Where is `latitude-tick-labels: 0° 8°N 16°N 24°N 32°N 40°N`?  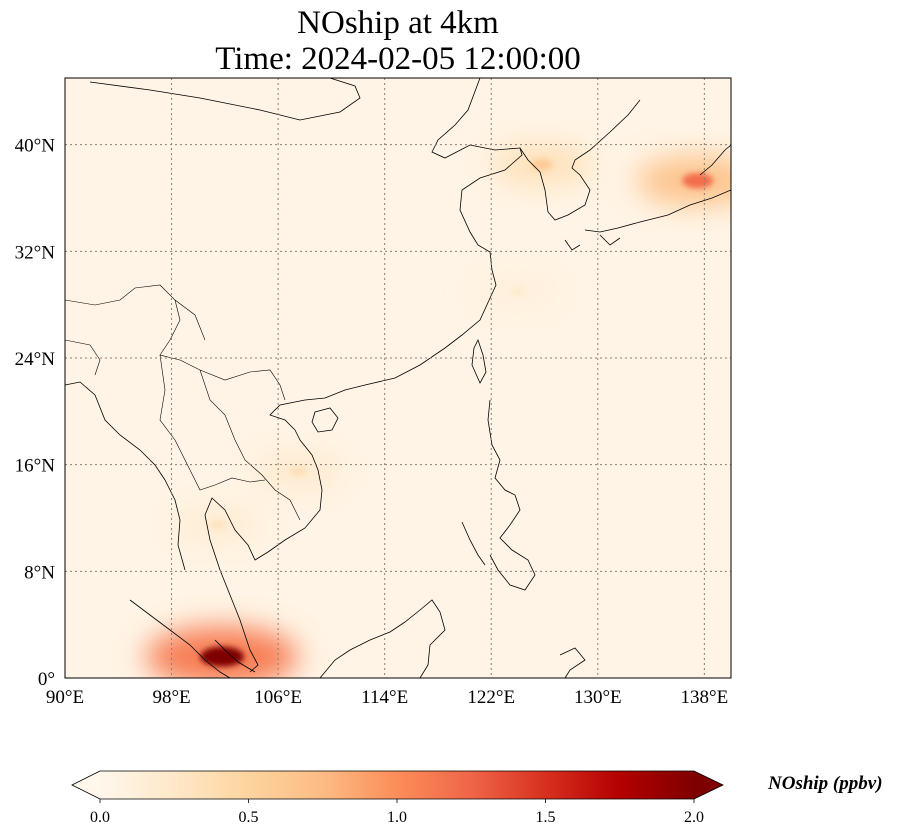
latitude-tick-labels: 0° 8°N 16°N 24°N 32°N 40°N is located at coordinates (35, 413).